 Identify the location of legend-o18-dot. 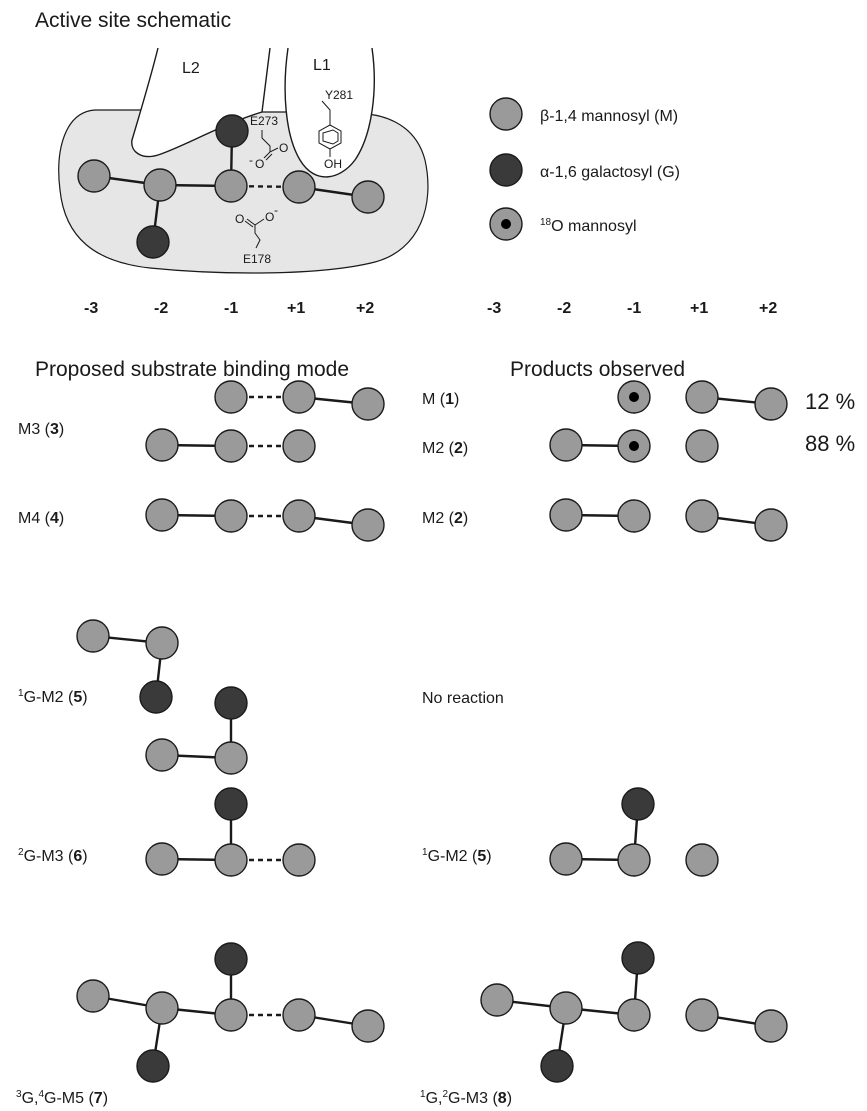
(506, 224).